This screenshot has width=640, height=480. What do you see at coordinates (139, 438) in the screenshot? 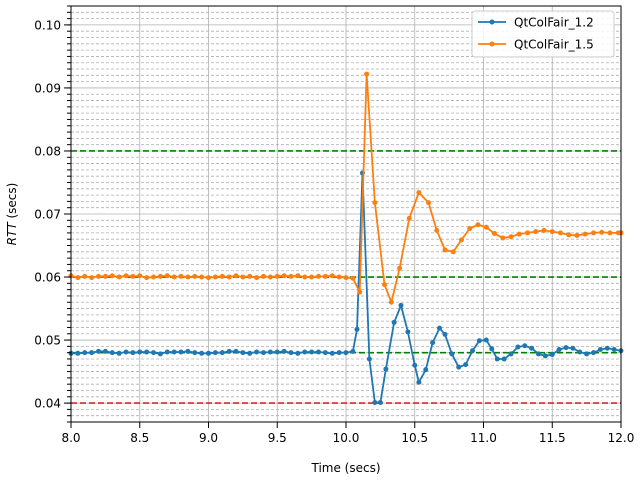
I see `x-tick-label: 8.5` at bounding box center [139, 438].